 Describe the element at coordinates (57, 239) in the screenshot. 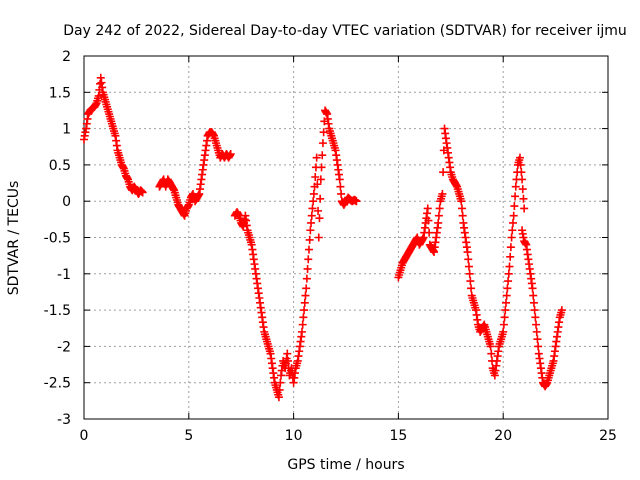

I see `y-tick-label: -0.5` at that location.